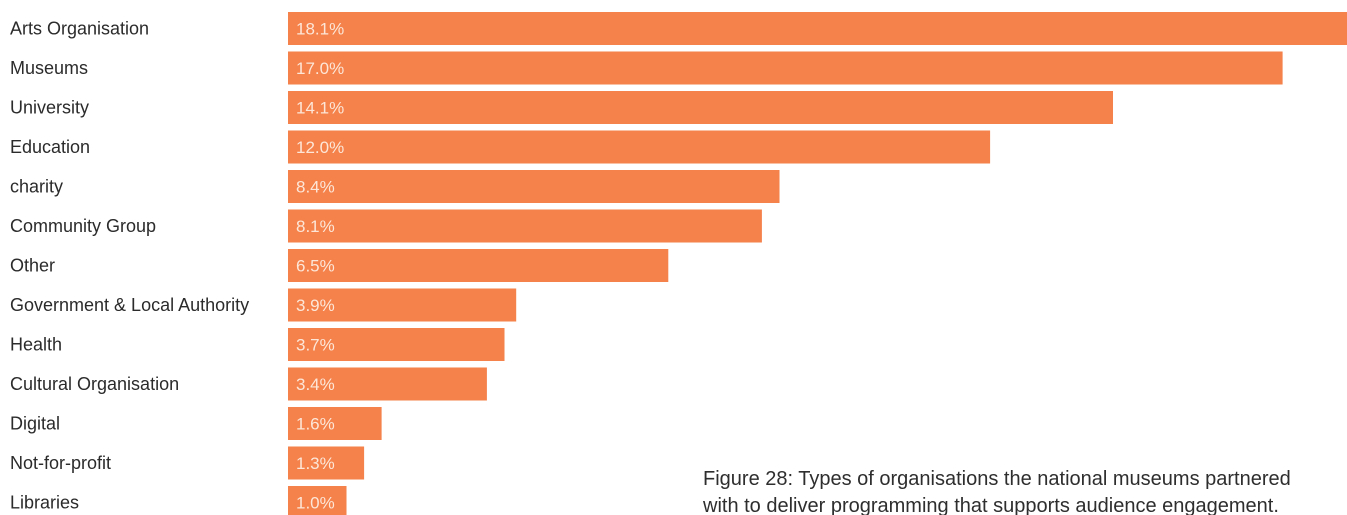  I want to click on category-label: Libraries, so click(44, 503).